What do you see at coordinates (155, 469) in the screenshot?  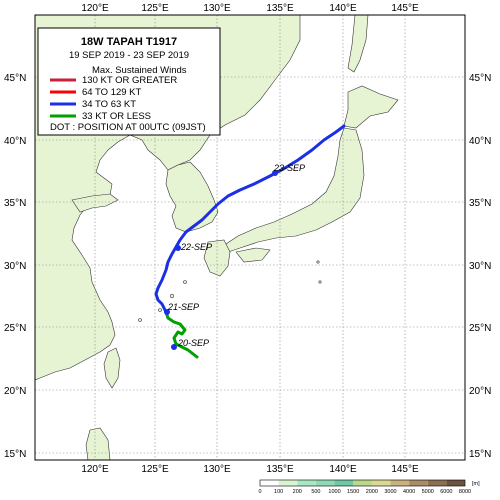 I see `lon-label-bottom: 125°E` at bounding box center [155, 469].